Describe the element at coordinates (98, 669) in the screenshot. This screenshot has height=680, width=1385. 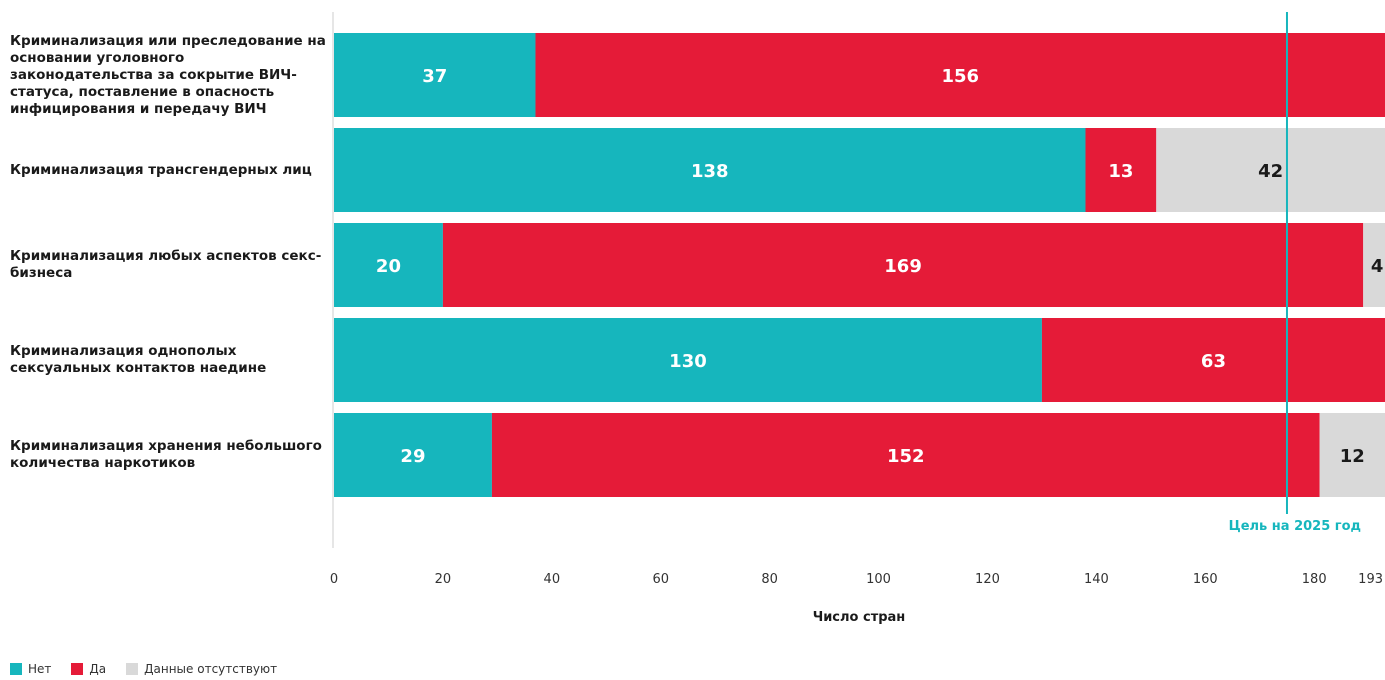
I see `legend-label-yes: Да` at that location.